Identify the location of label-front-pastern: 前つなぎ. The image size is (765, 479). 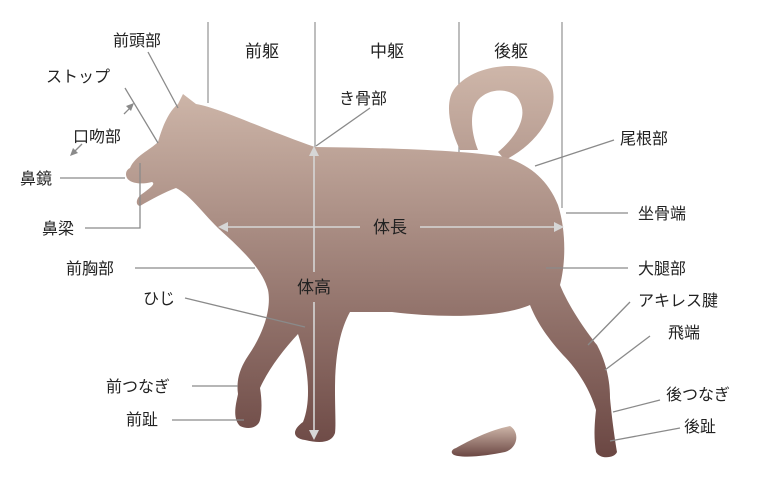
(138, 386).